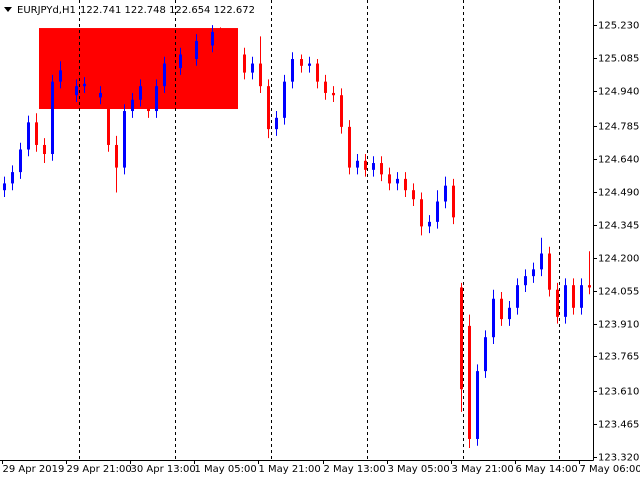 This screenshot has height=480, width=640. I want to click on y-tick-label: 124.055, so click(618, 292).